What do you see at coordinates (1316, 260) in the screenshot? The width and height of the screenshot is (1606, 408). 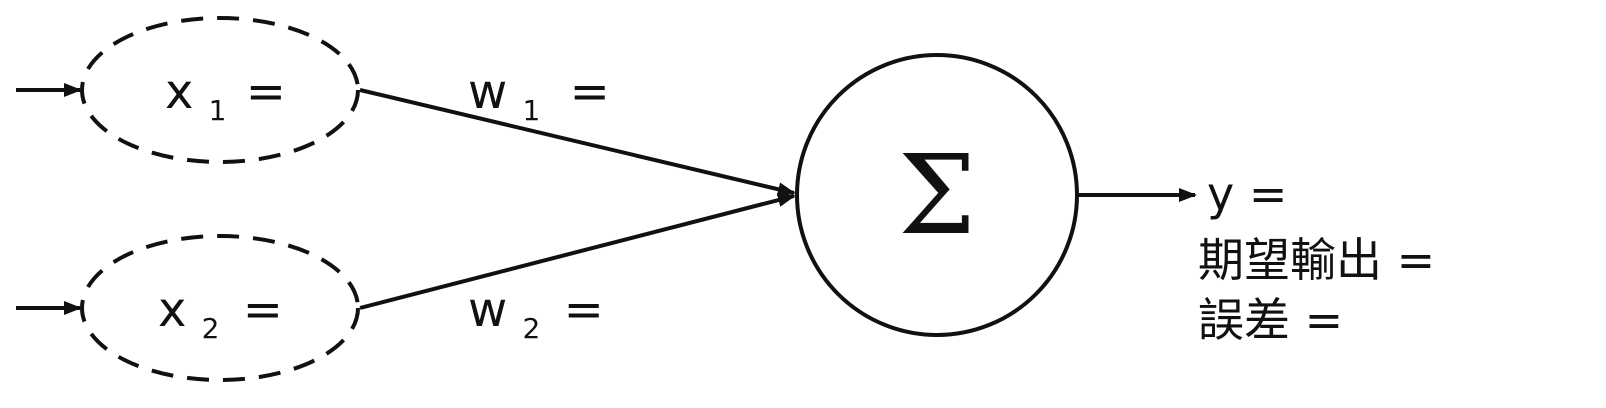 I see `expected-output-label: 期望輸出 =` at bounding box center [1316, 260].